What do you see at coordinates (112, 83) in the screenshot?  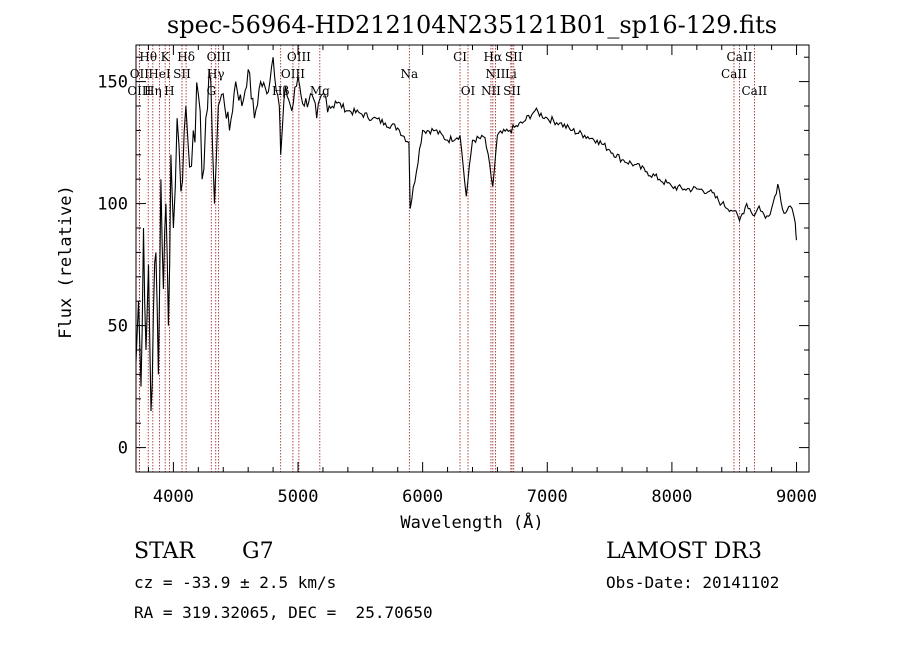 I see `y-tick-label-3: 150` at bounding box center [112, 83].